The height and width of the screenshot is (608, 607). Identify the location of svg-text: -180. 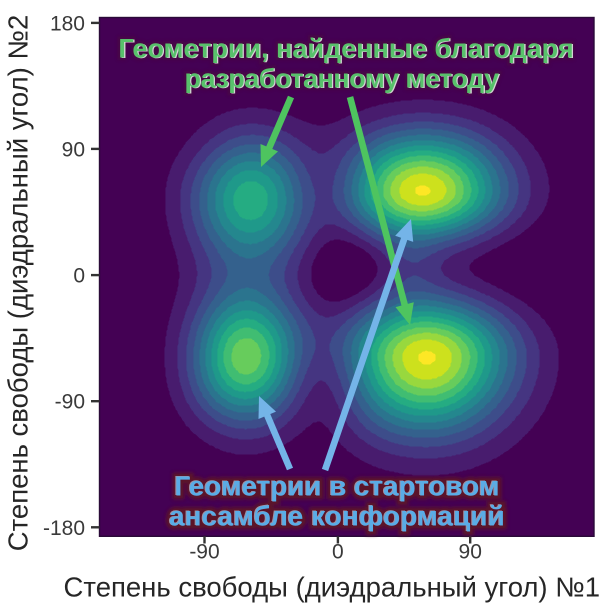
(64, 528).